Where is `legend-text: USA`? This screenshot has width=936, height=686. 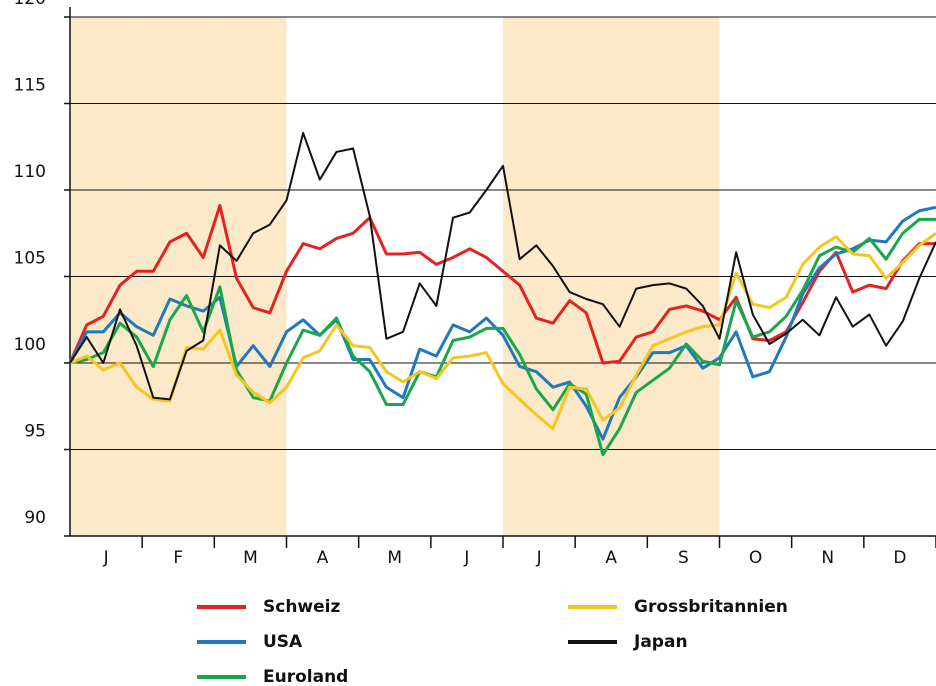 legend-text: USA is located at coordinates (283, 642).